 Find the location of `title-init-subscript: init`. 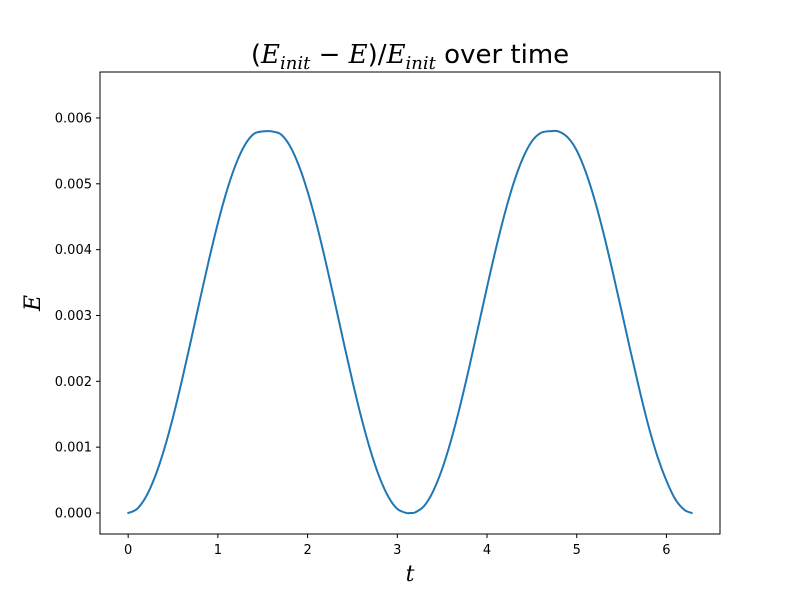

title-init-subscript: init is located at coordinates (295, 63).